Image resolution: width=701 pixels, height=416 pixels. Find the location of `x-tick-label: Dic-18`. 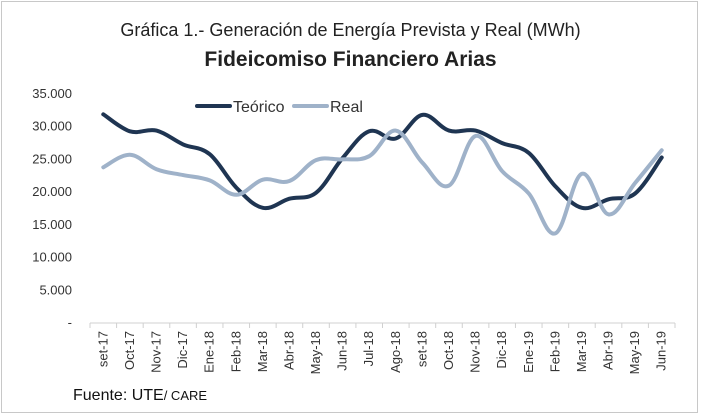

x-tick-label: Dic-18 is located at coordinates (501, 350).